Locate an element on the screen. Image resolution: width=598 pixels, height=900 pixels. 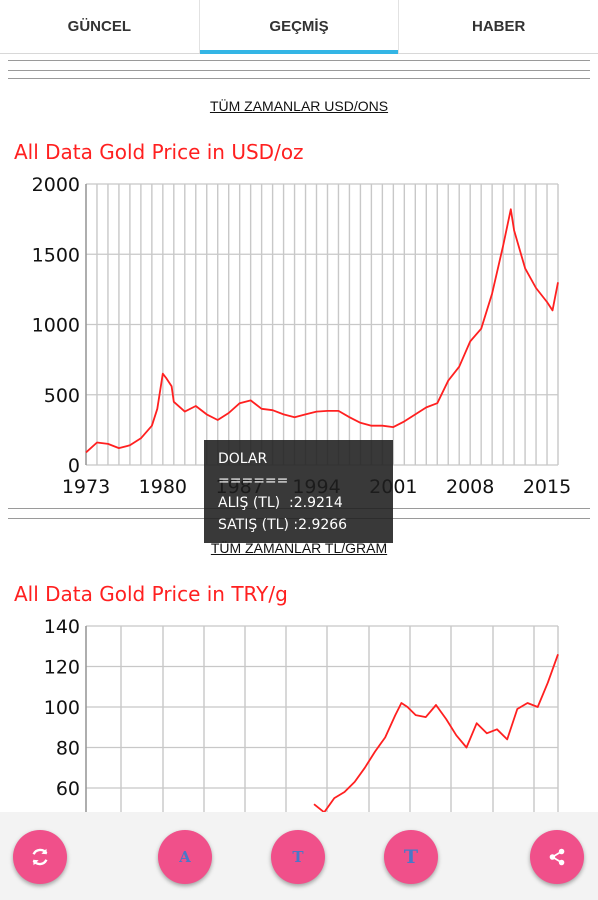
refresh-icon is located at coordinates (40, 857).